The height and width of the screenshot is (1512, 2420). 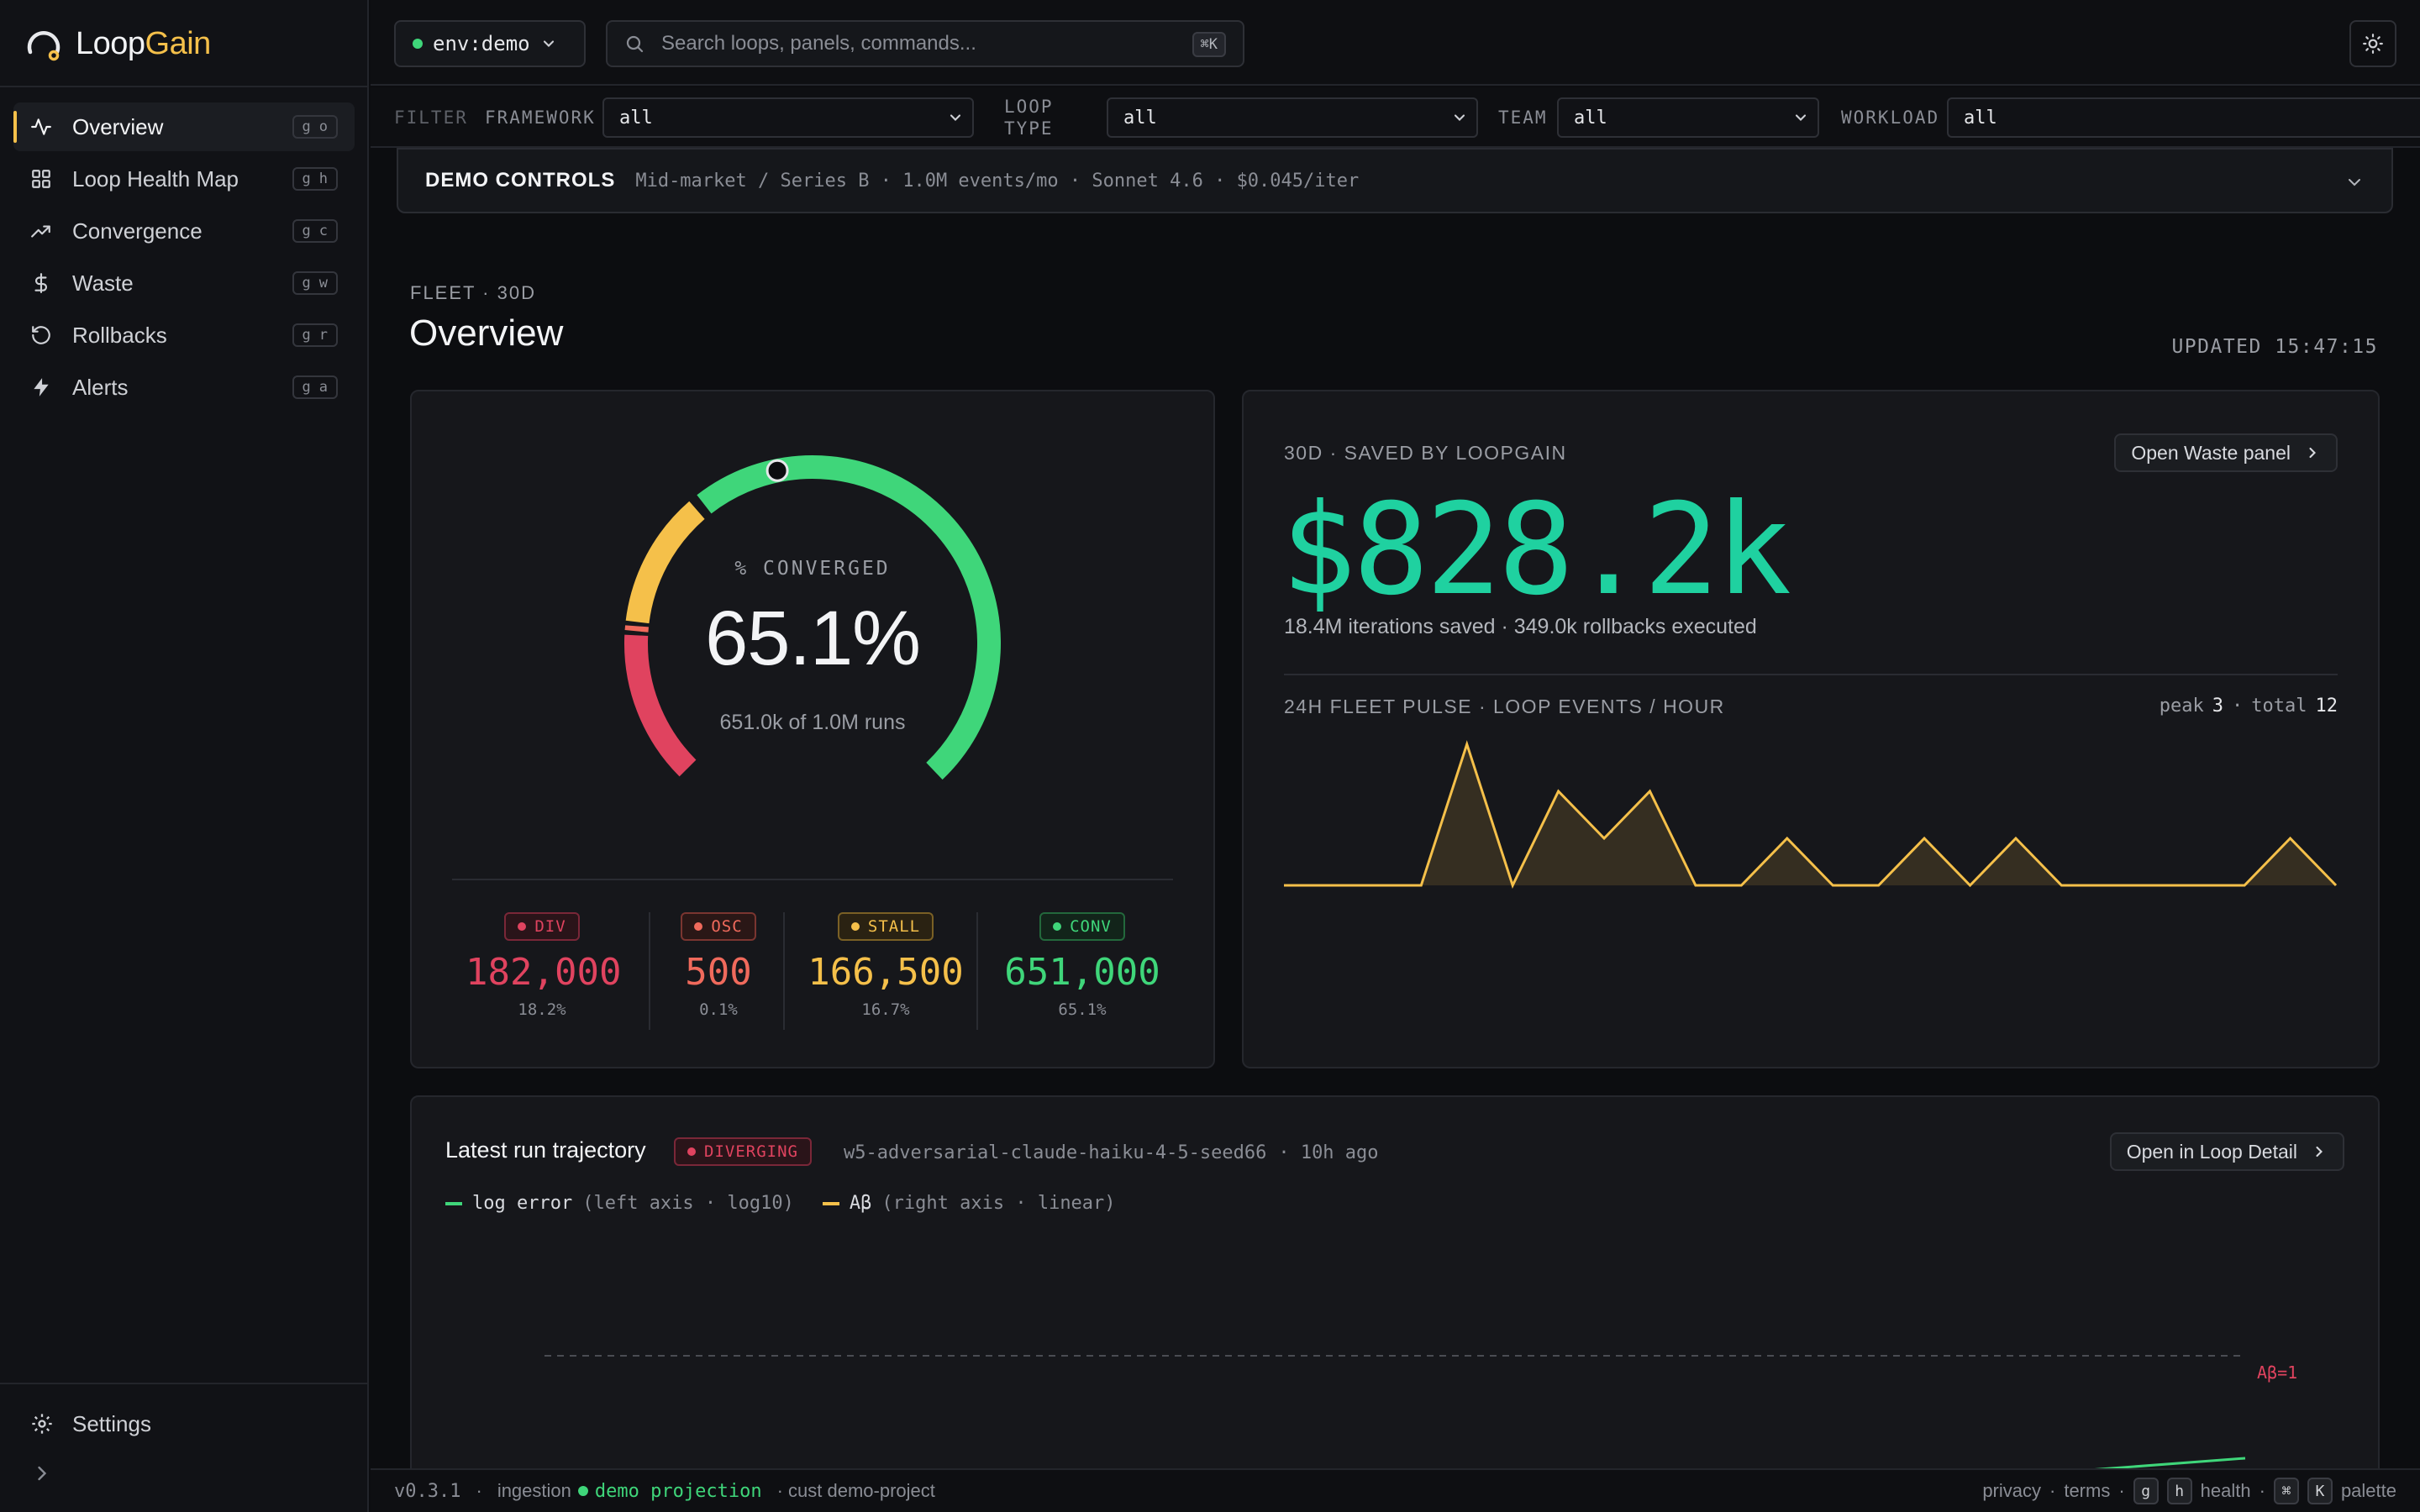 What do you see at coordinates (184, 1423) in the screenshot?
I see `sidebar-item-settings: Settings` at bounding box center [184, 1423].